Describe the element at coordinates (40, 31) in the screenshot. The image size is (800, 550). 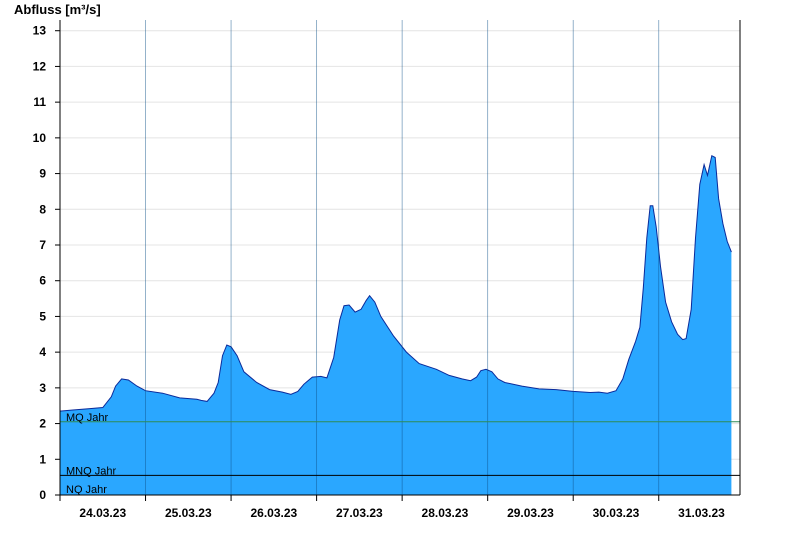
I see `y-tick-label: 13` at that location.